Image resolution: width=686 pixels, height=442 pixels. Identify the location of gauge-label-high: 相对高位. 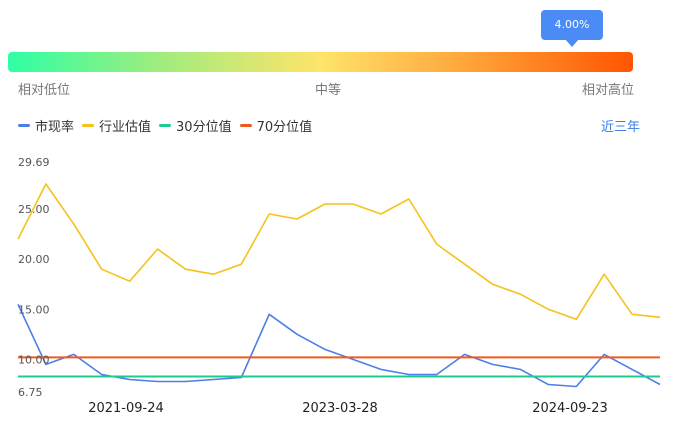
(608, 90).